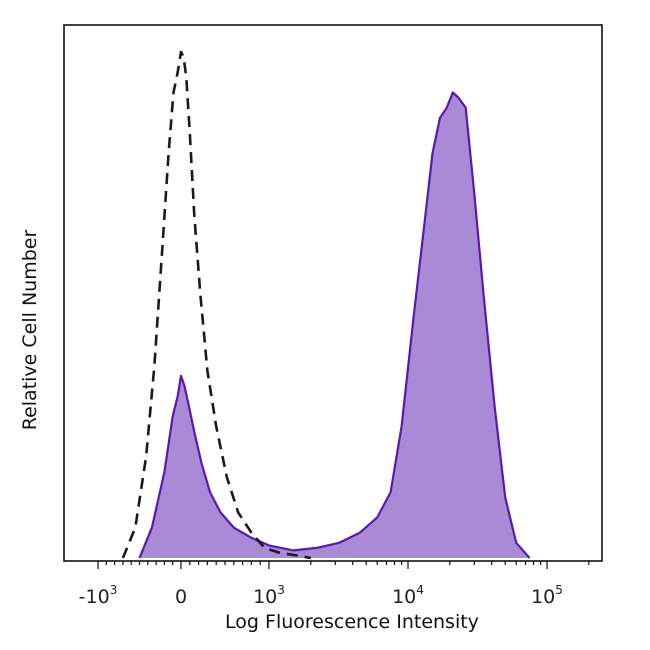  I want to click on x-tick-label-0: -103, so click(98, 595).